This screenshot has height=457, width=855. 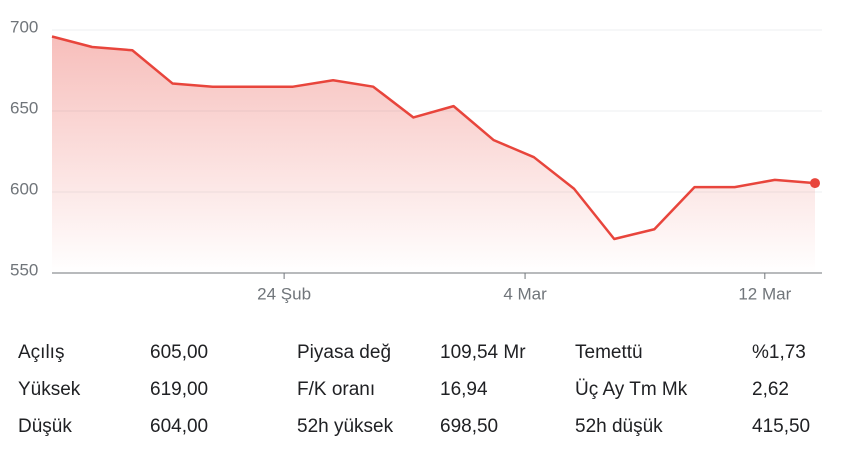 I want to click on stat-value: 619,00, so click(x=179, y=389).